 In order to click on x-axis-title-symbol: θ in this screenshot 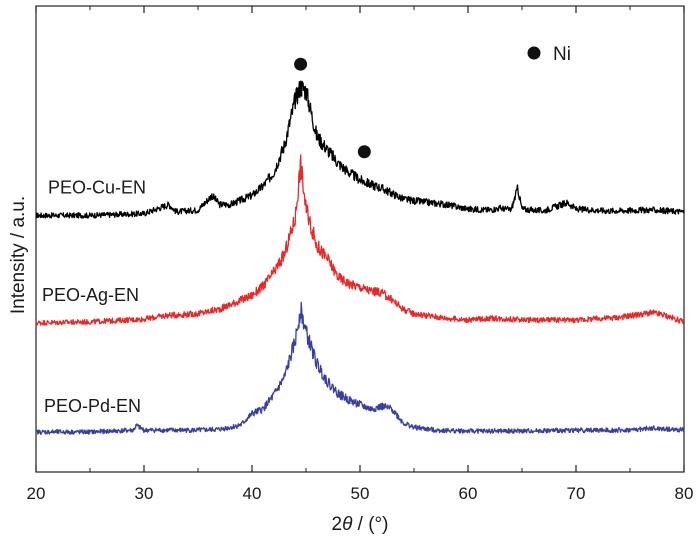, I will do `click(347, 524)`.